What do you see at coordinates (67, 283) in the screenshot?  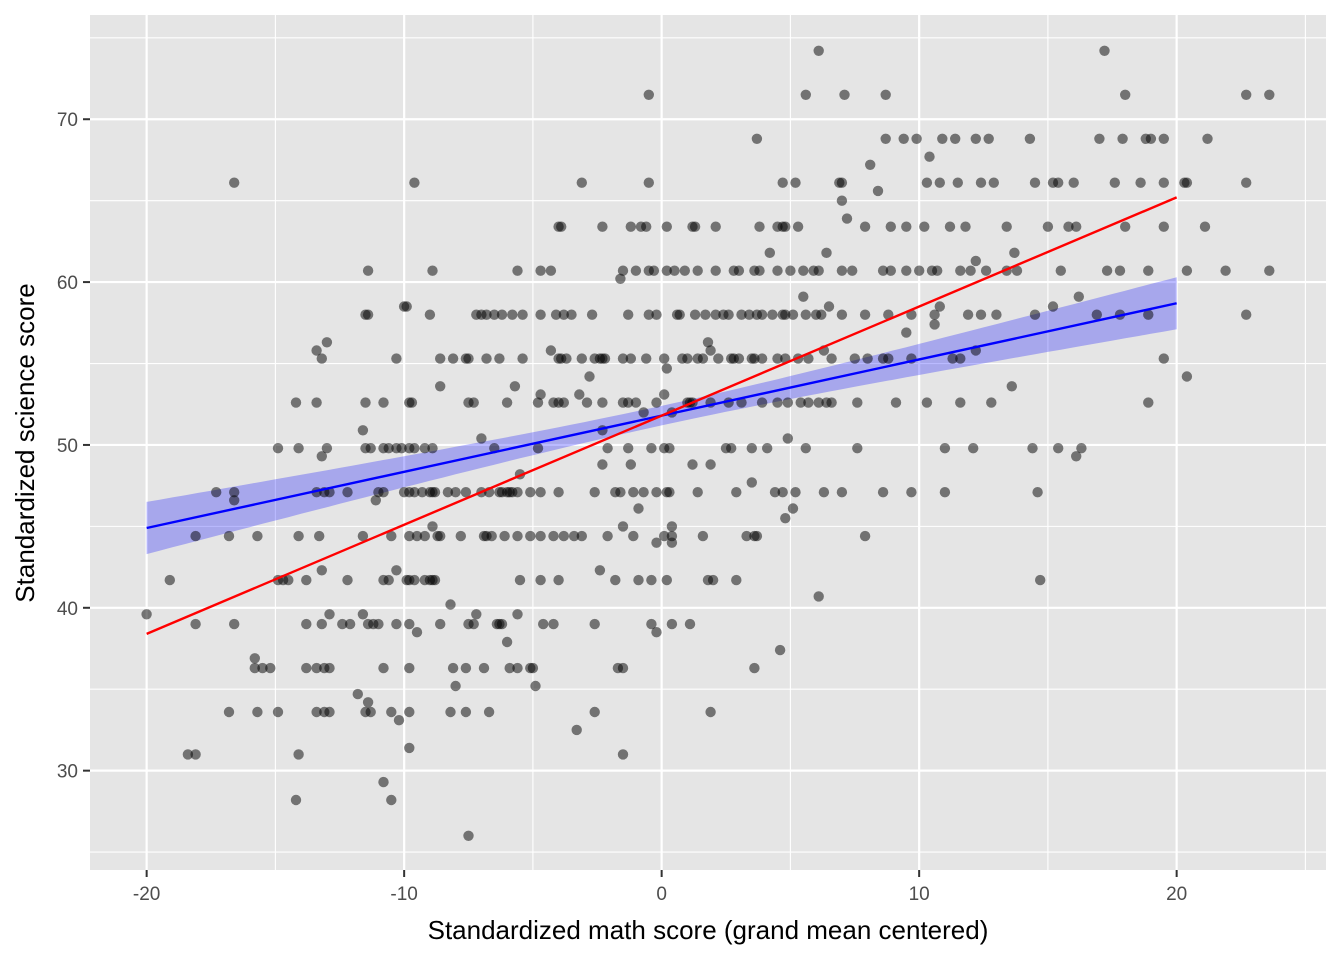 I see `y-tick-label: 60` at bounding box center [67, 283].